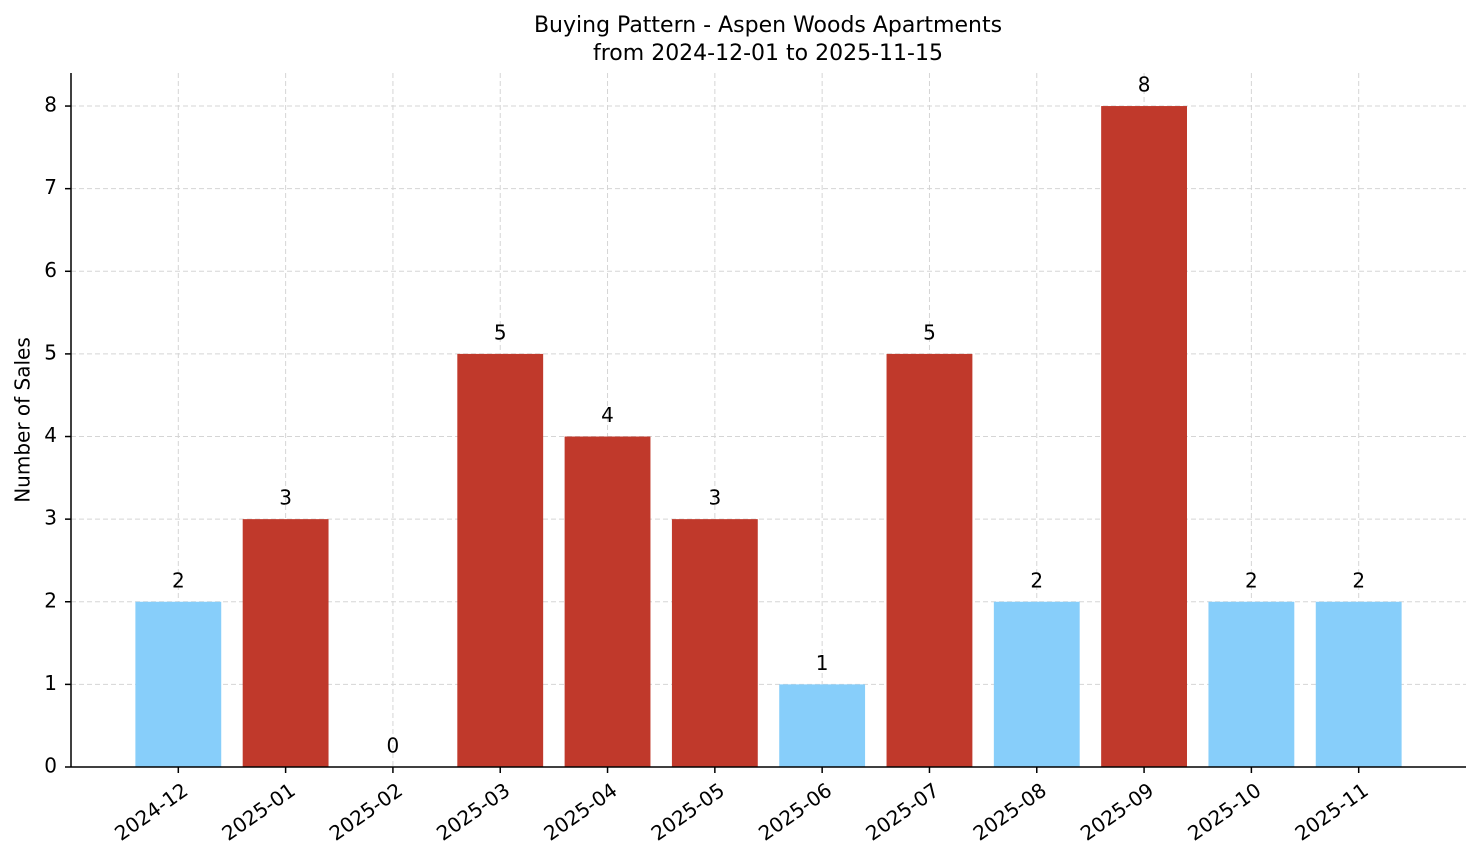 This screenshot has width=1481, height=867. What do you see at coordinates (393, 746) in the screenshot?
I see `data-label: 0` at bounding box center [393, 746].